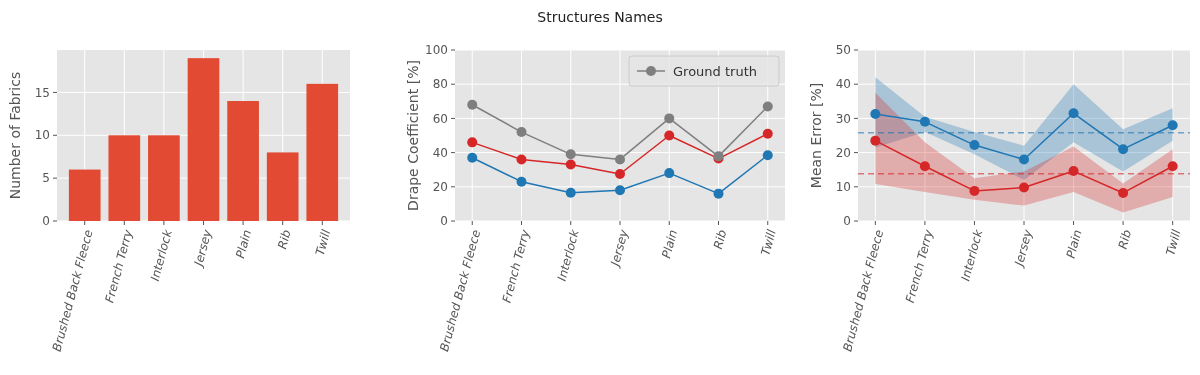 The height and width of the screenshot is (375, 1200). I want to click on y-tick-label: 50, so click(843, 50).